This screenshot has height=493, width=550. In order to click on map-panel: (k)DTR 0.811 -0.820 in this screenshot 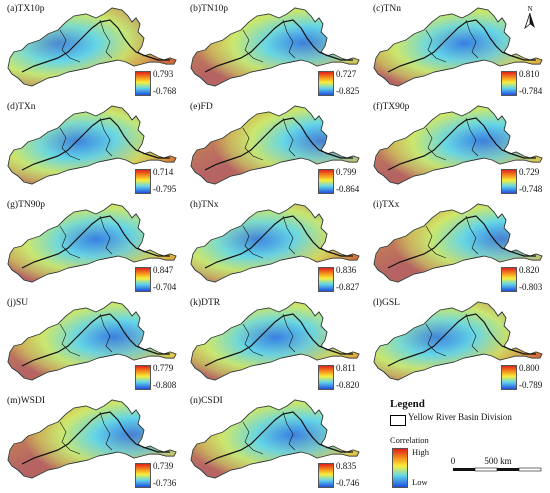, I will do `click(274, 343)`.